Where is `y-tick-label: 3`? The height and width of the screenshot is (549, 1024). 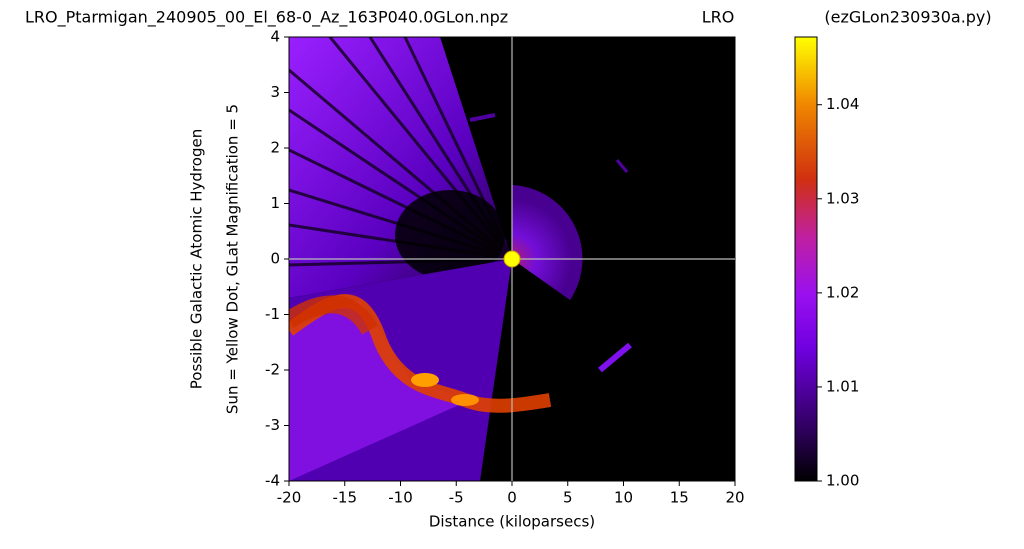 y-tick-label: 3 is located at coordinates (275, 92).